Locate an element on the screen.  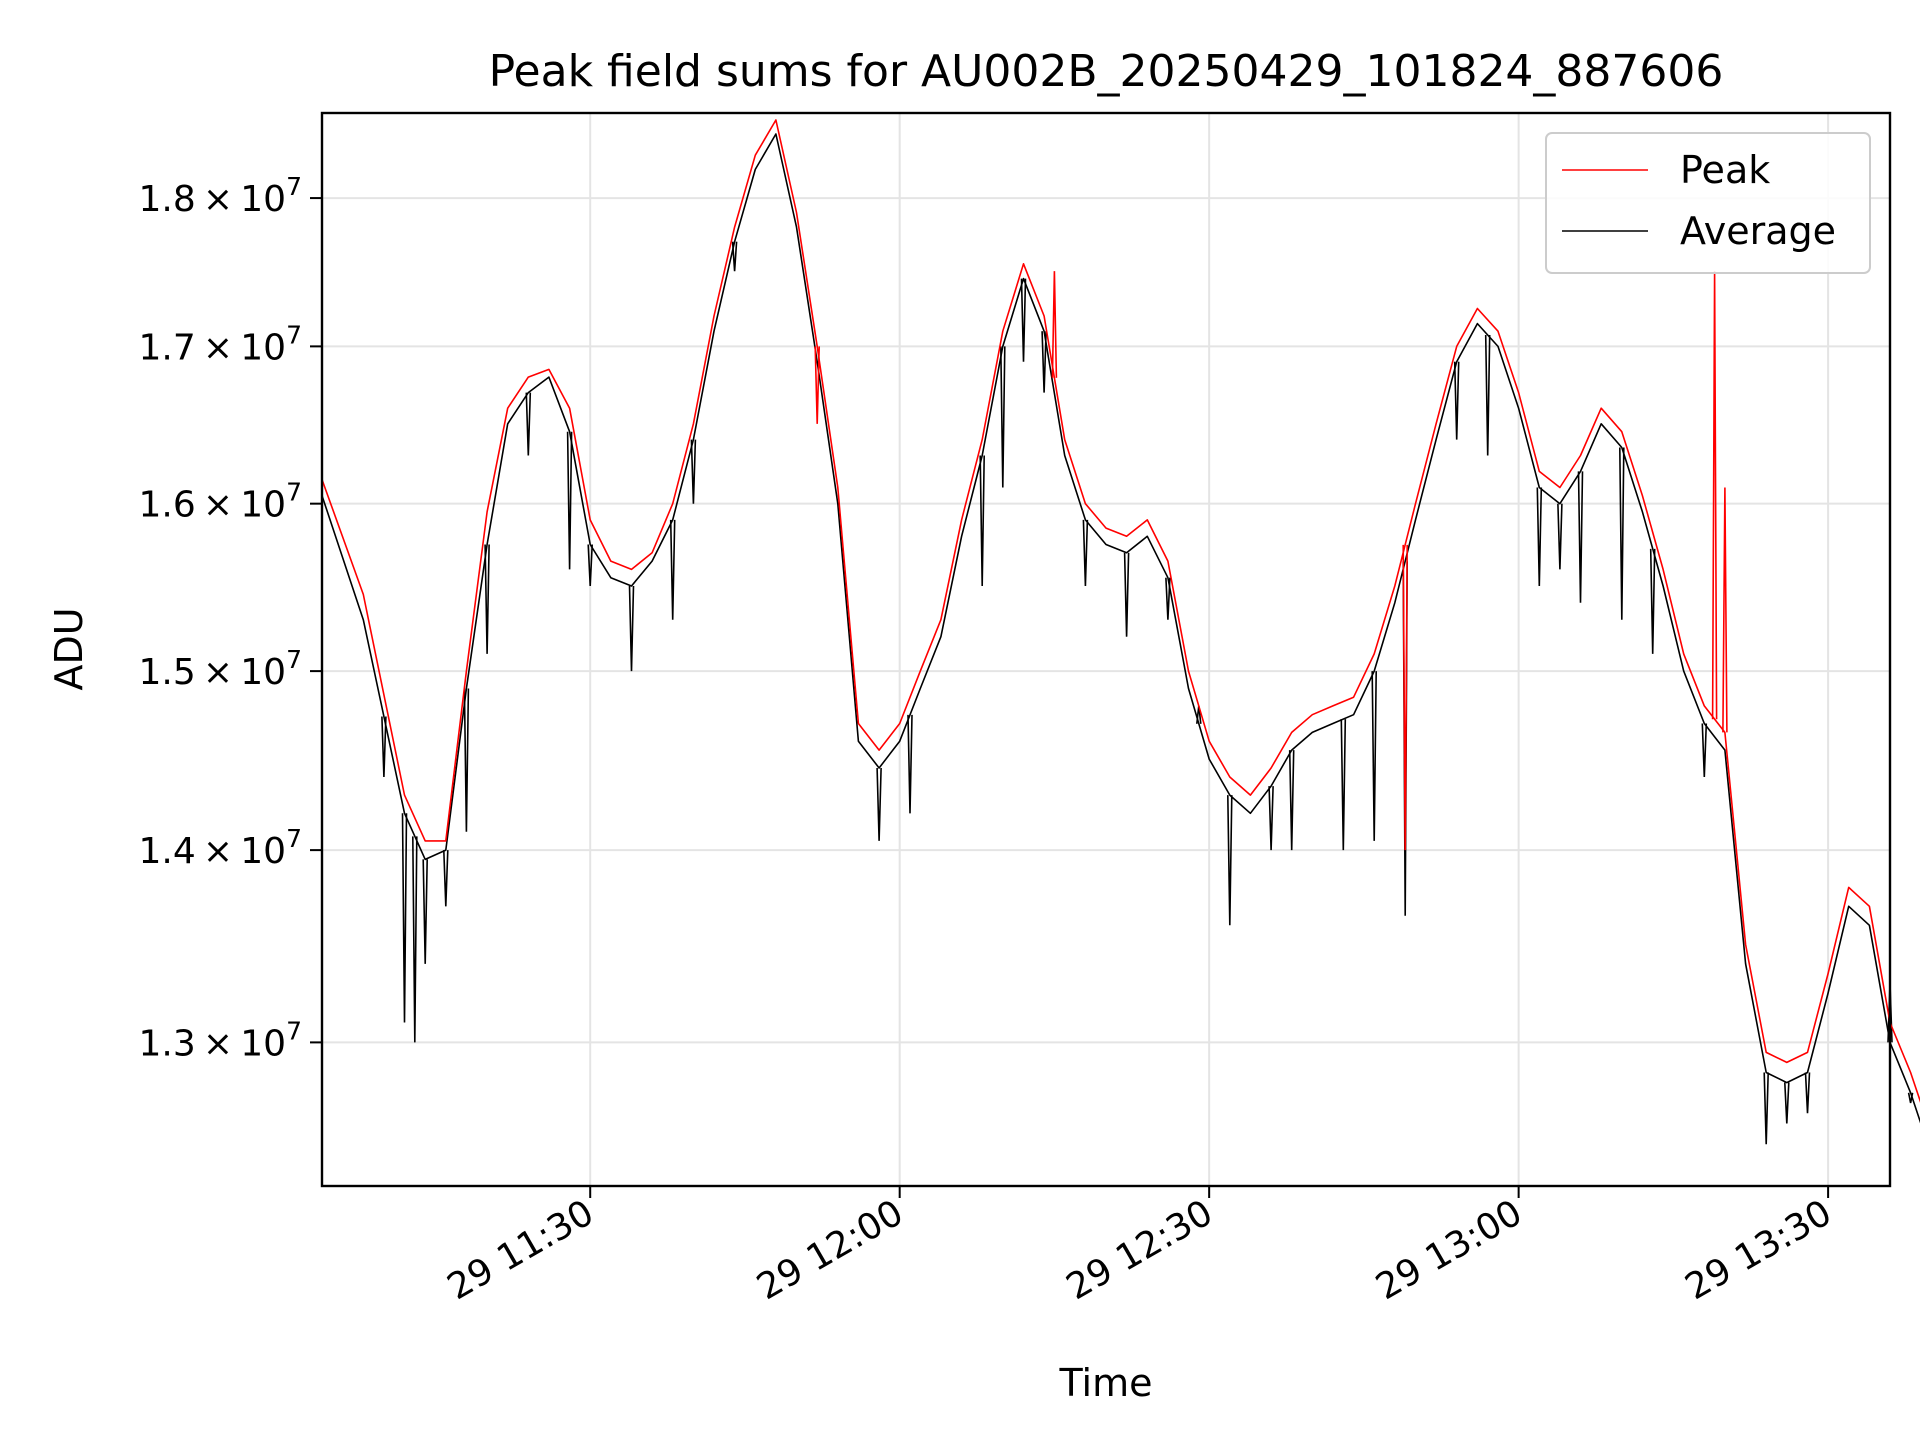
legend: Peak Average is located at coordinates (1708, 203).